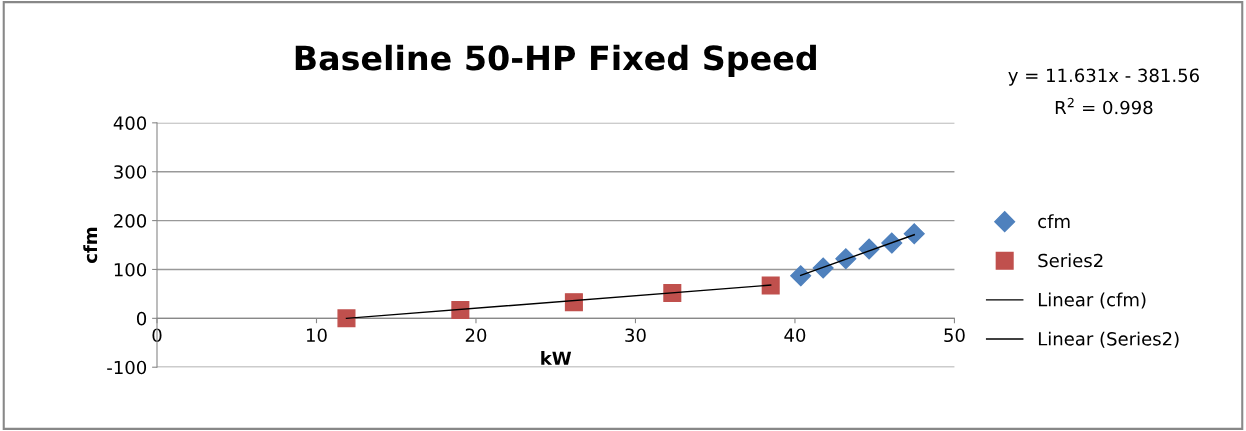 The image size is (1246, 431). What do you see at coordinates (141, 318) in the screenshot?
I see `y-tick-label: 0` at bounding box center [141, 318].